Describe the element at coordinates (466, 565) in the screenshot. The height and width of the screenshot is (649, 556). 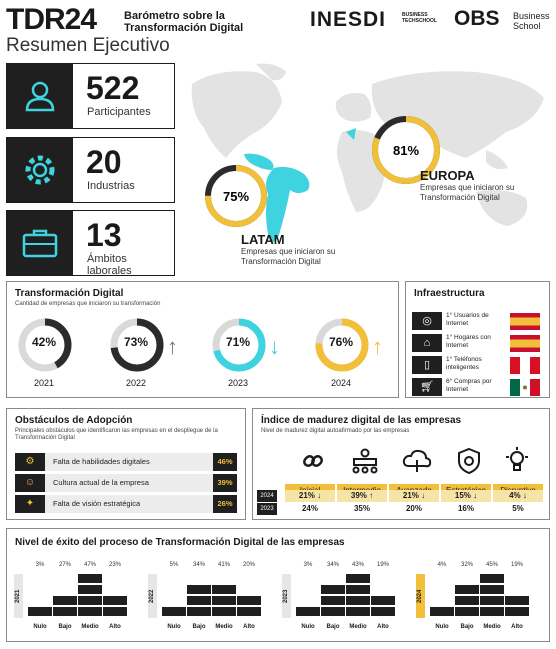
I see `success-pct: 32%` at that location.